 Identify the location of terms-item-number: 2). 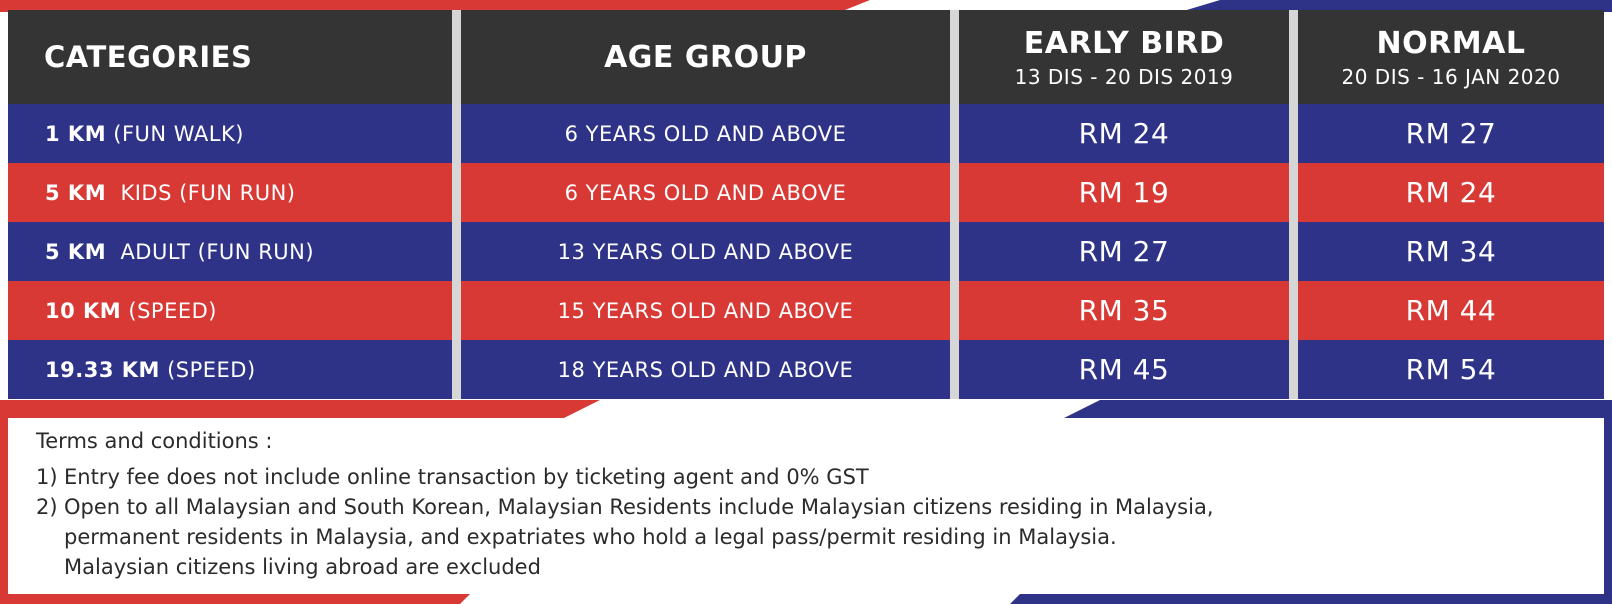
(47, 507).